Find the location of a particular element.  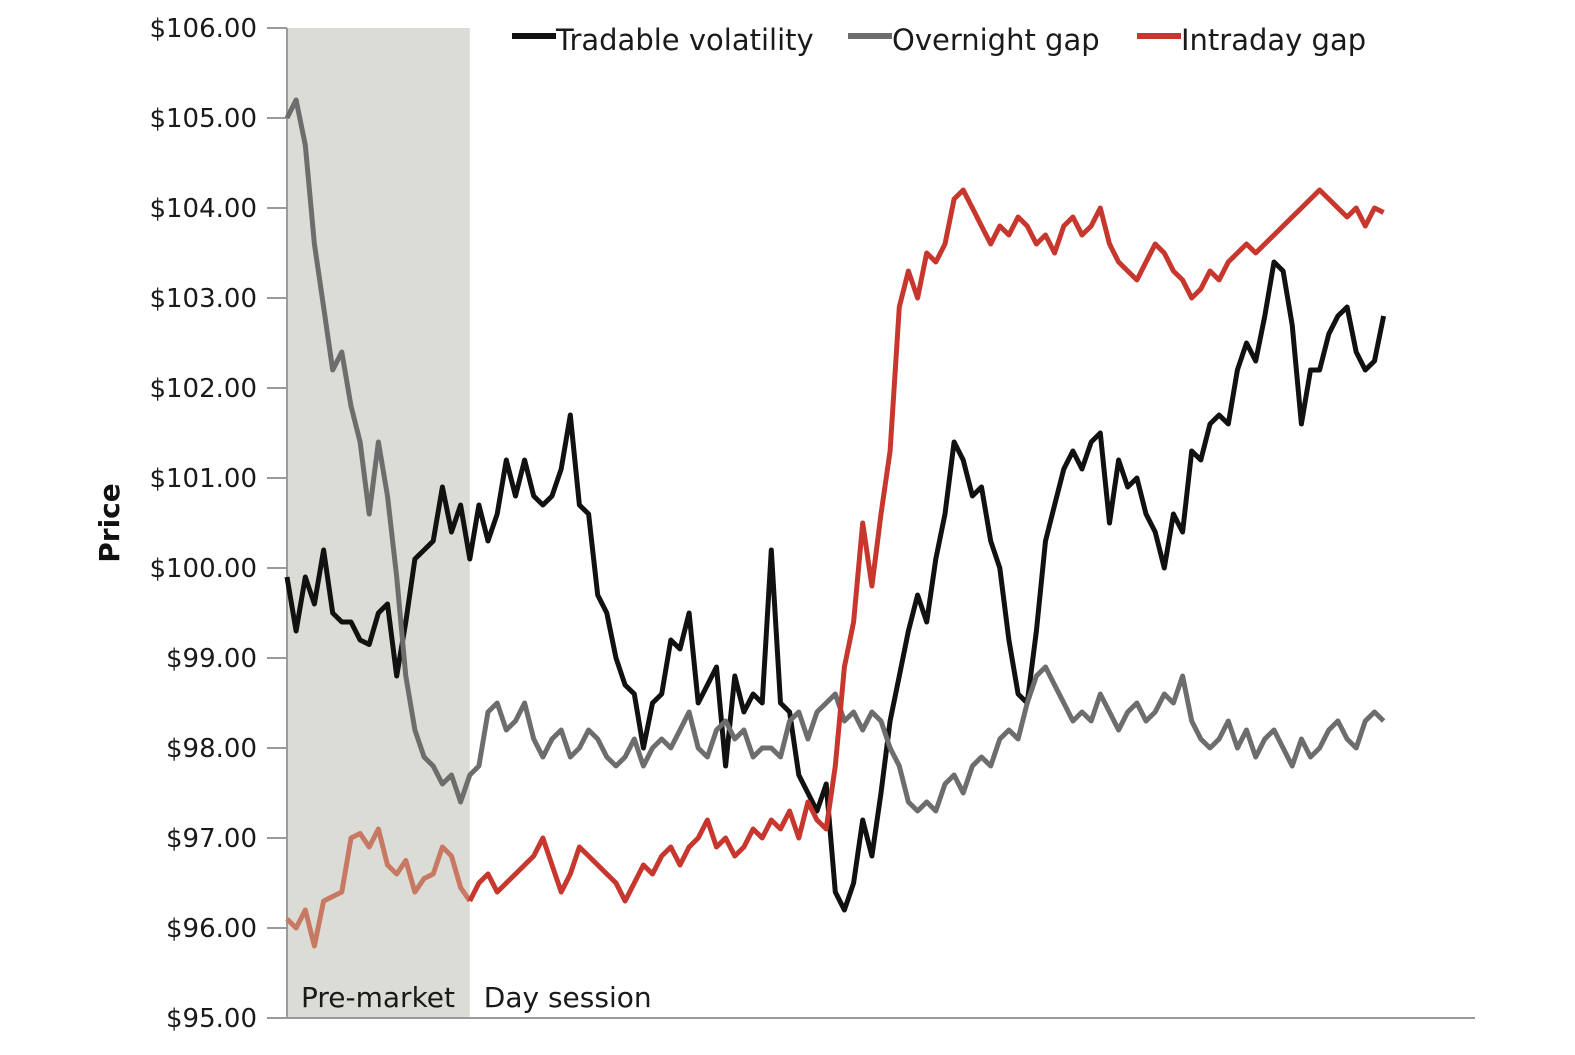

y-tick-label: $102.00 is located at coordinates (203, 389).